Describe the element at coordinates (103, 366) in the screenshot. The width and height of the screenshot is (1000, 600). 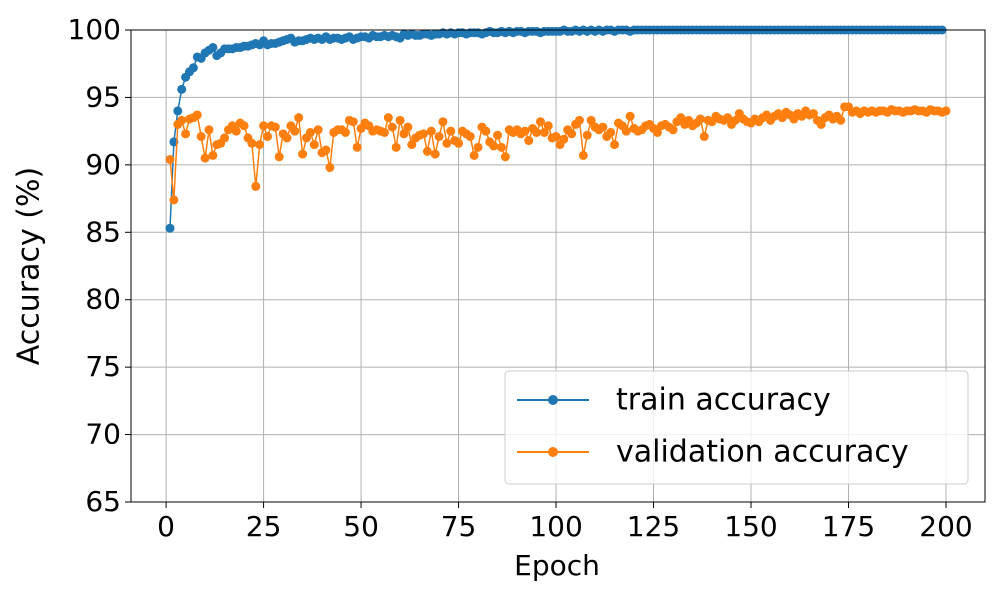
I see `y-tick-label: 75` at that location.